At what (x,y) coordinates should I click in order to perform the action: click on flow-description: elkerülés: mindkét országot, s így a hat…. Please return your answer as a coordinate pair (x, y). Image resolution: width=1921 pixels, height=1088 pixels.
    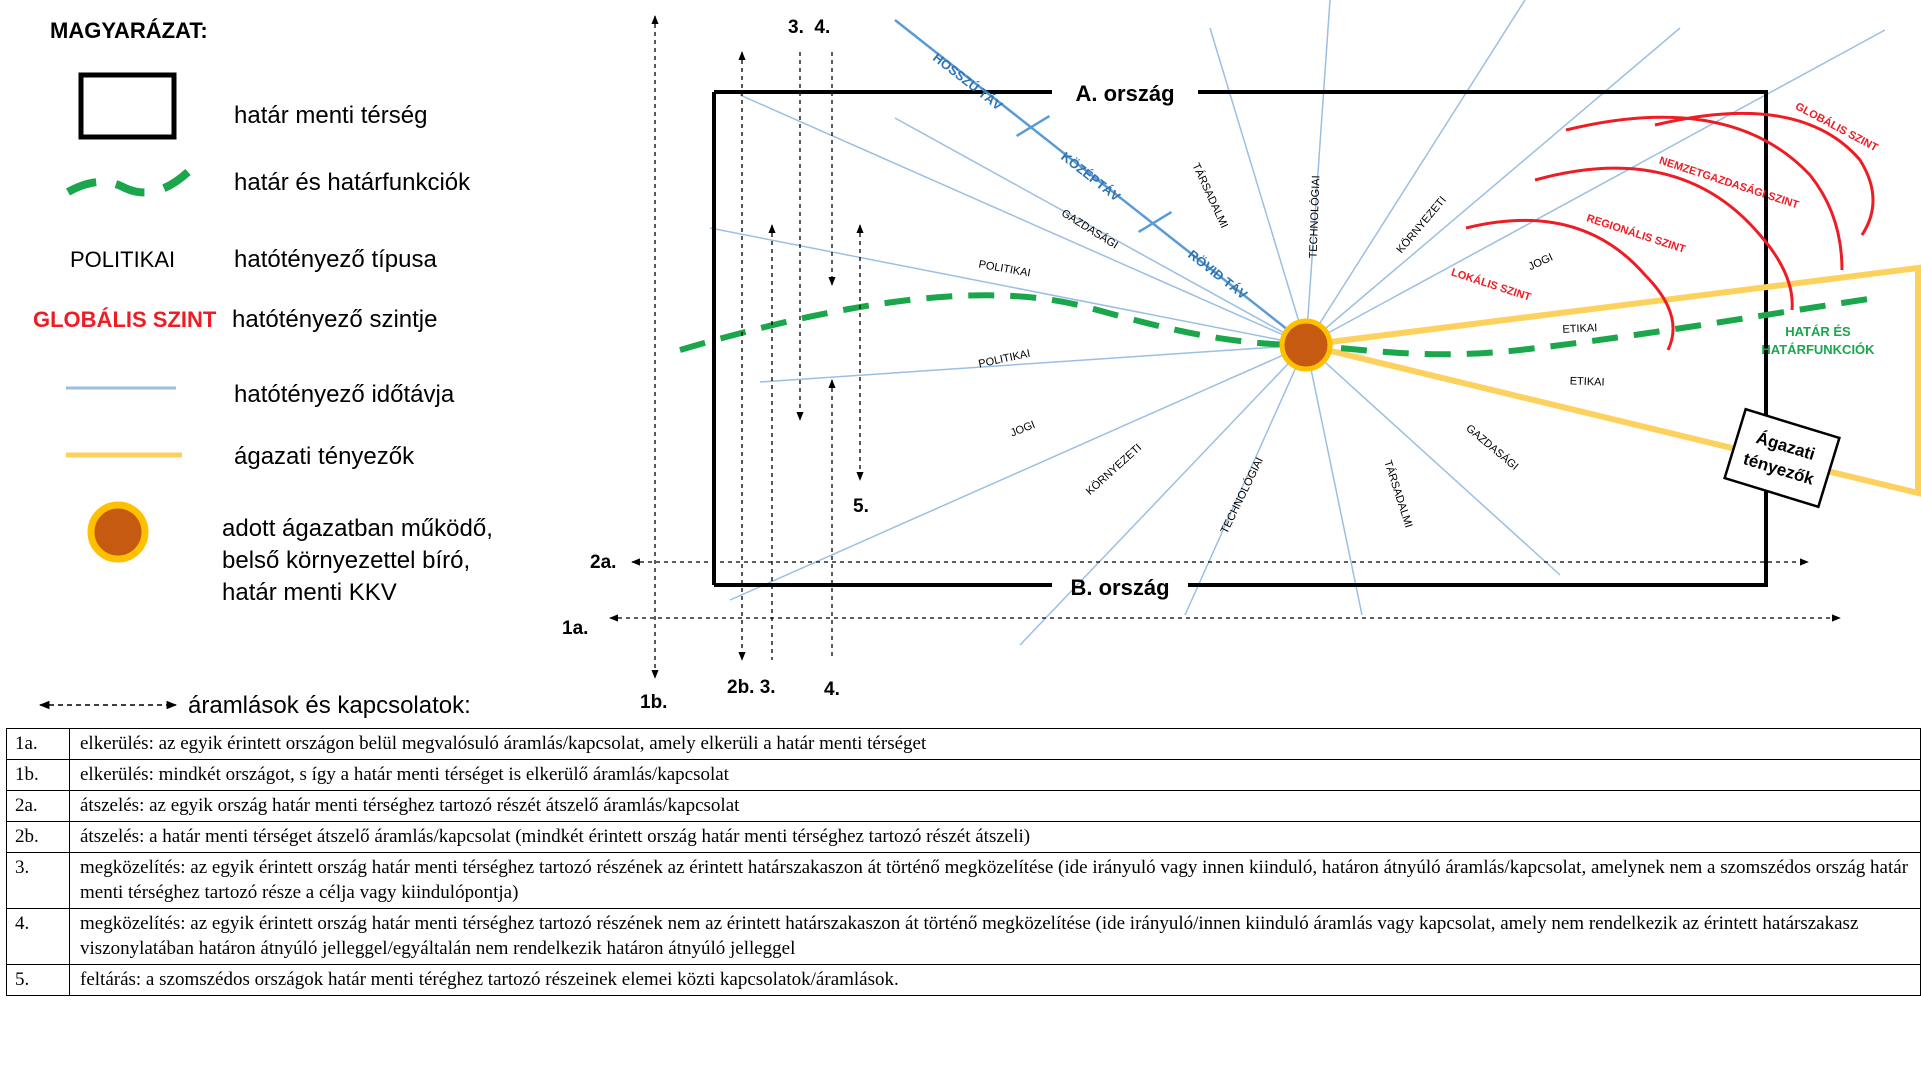
    Looking at the image, I should click on (995, 775).